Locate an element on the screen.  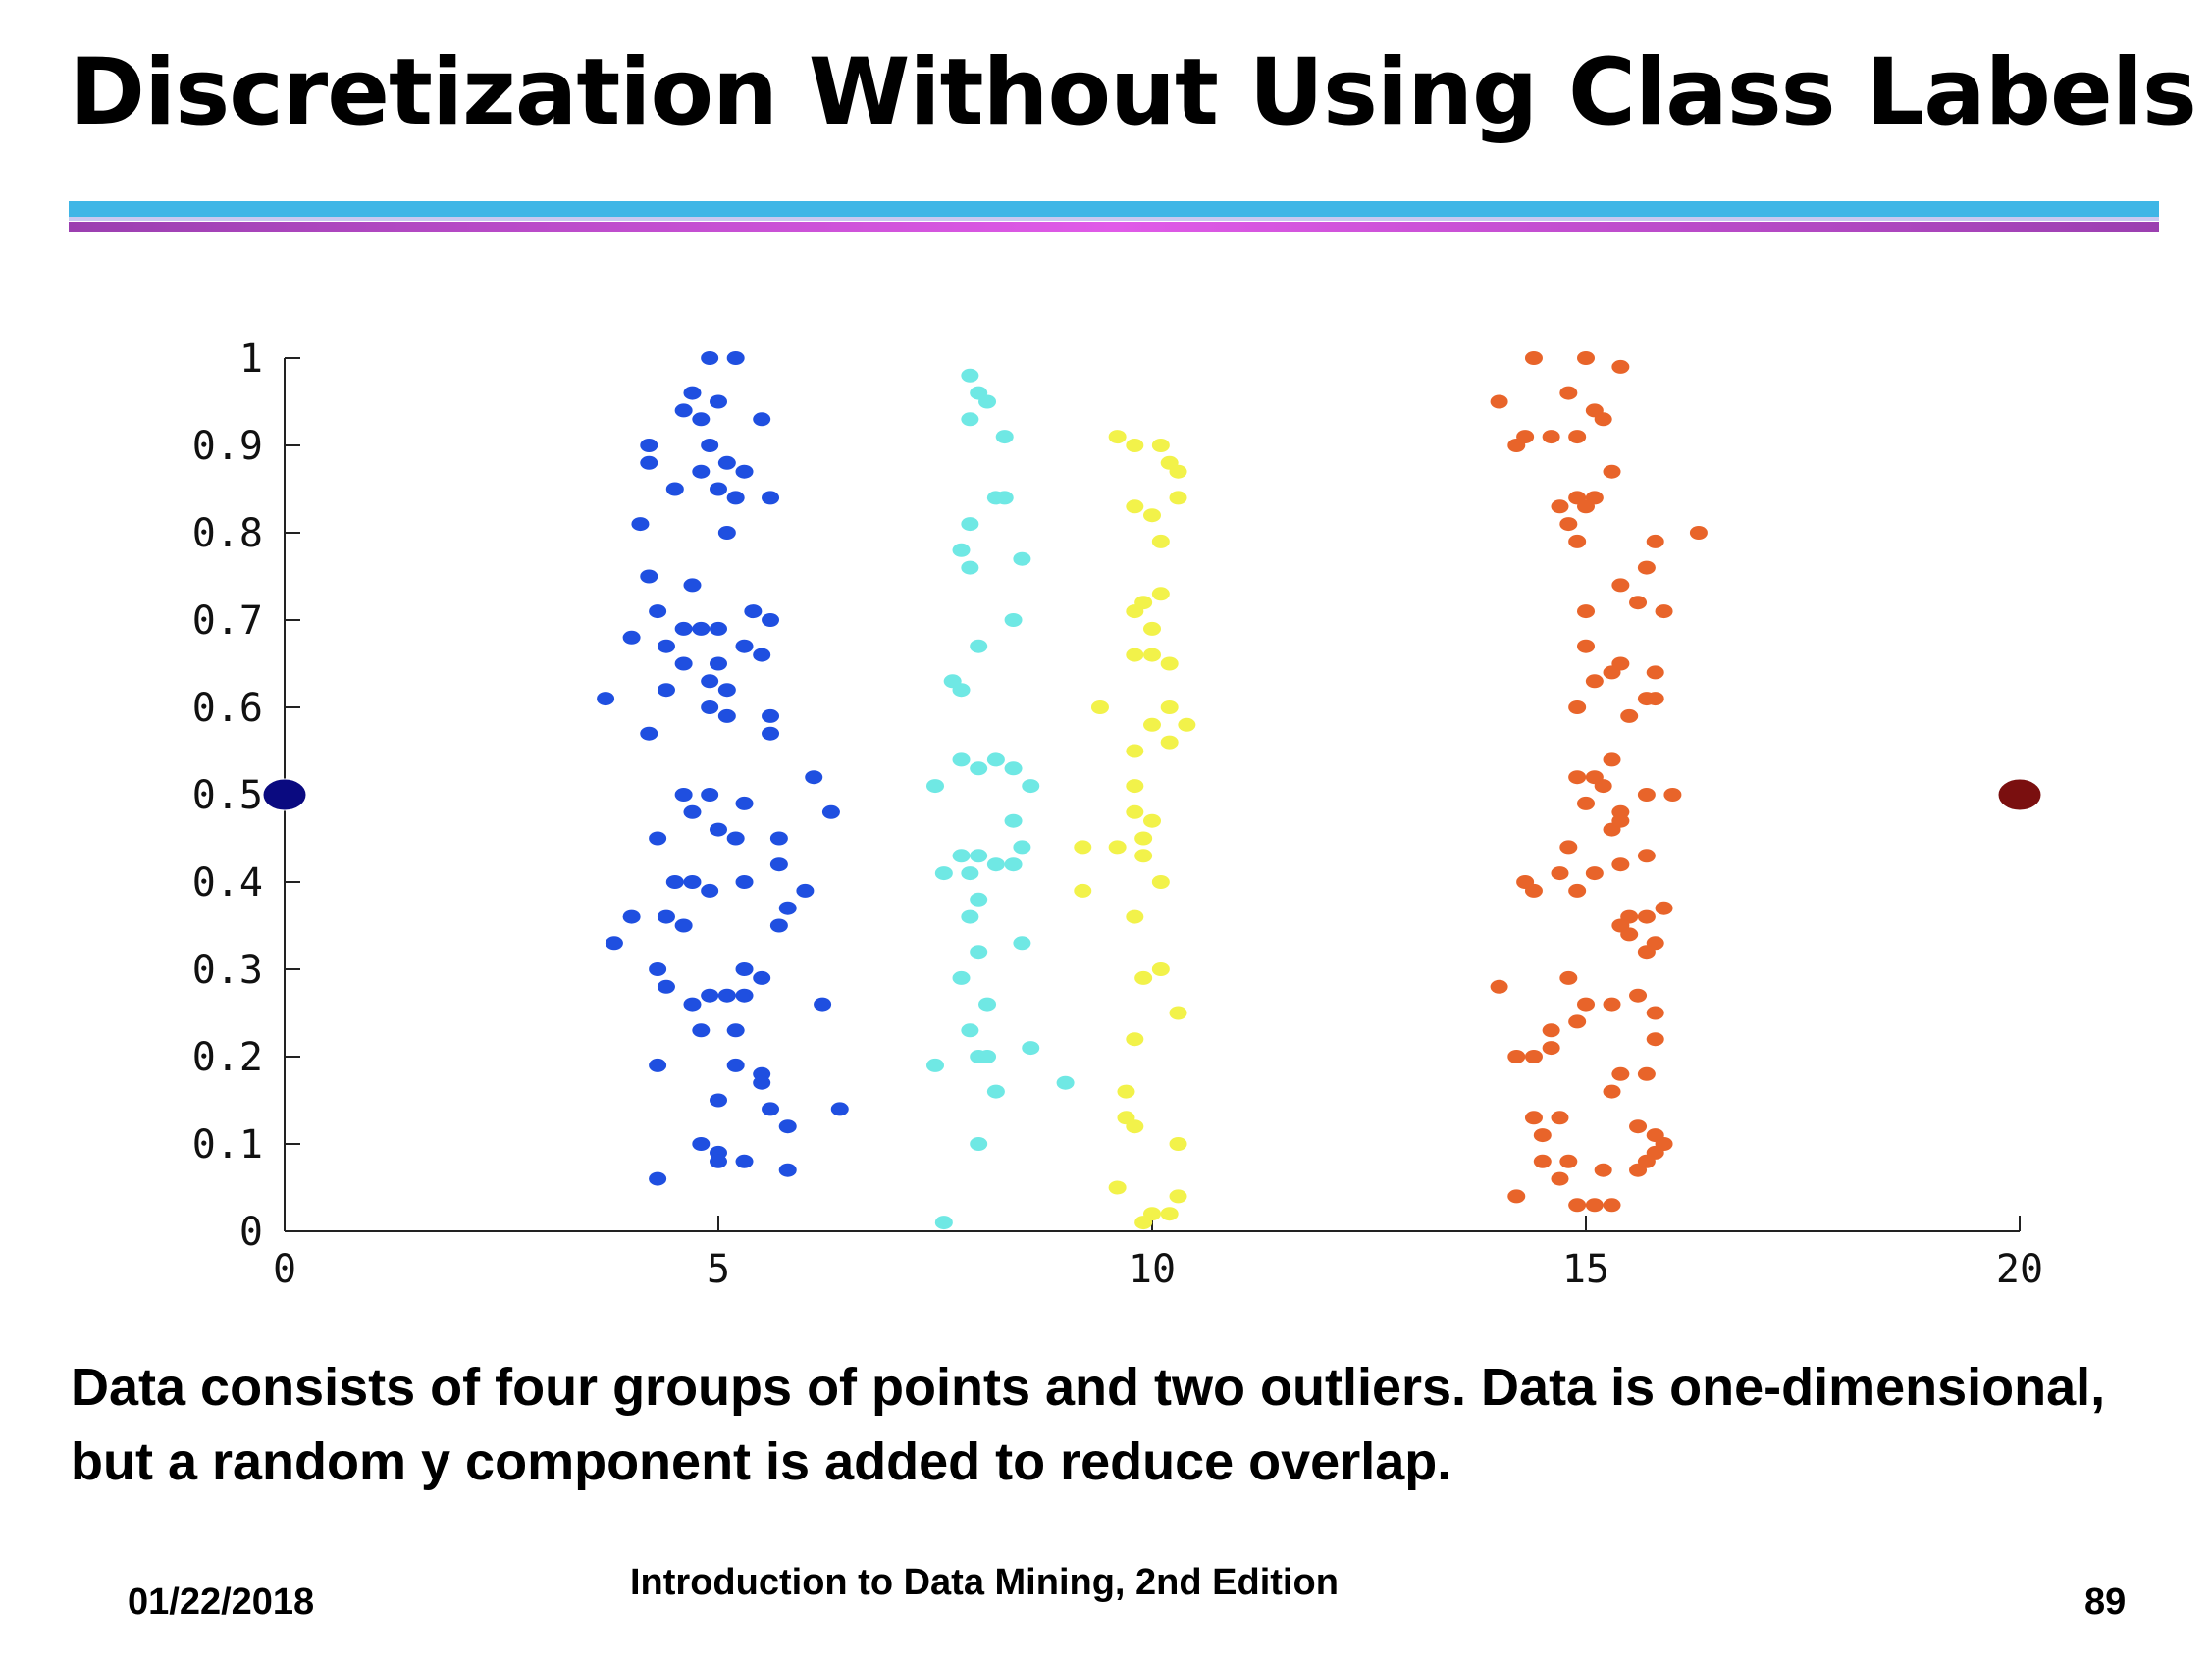
y-tick-label: 0 is located at coordinates (251, 1232).